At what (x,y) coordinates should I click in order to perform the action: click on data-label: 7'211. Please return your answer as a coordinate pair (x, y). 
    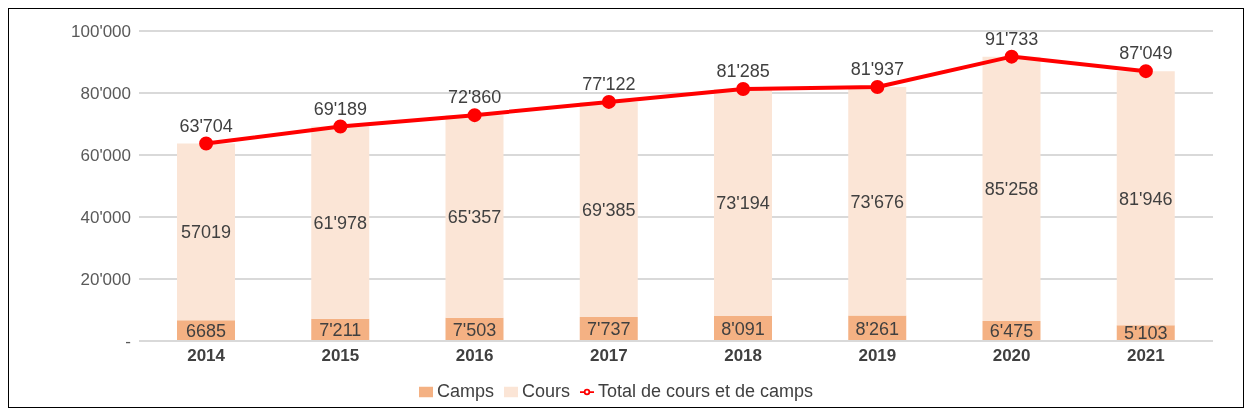
    Looking at the image, I should click on (340, 330).